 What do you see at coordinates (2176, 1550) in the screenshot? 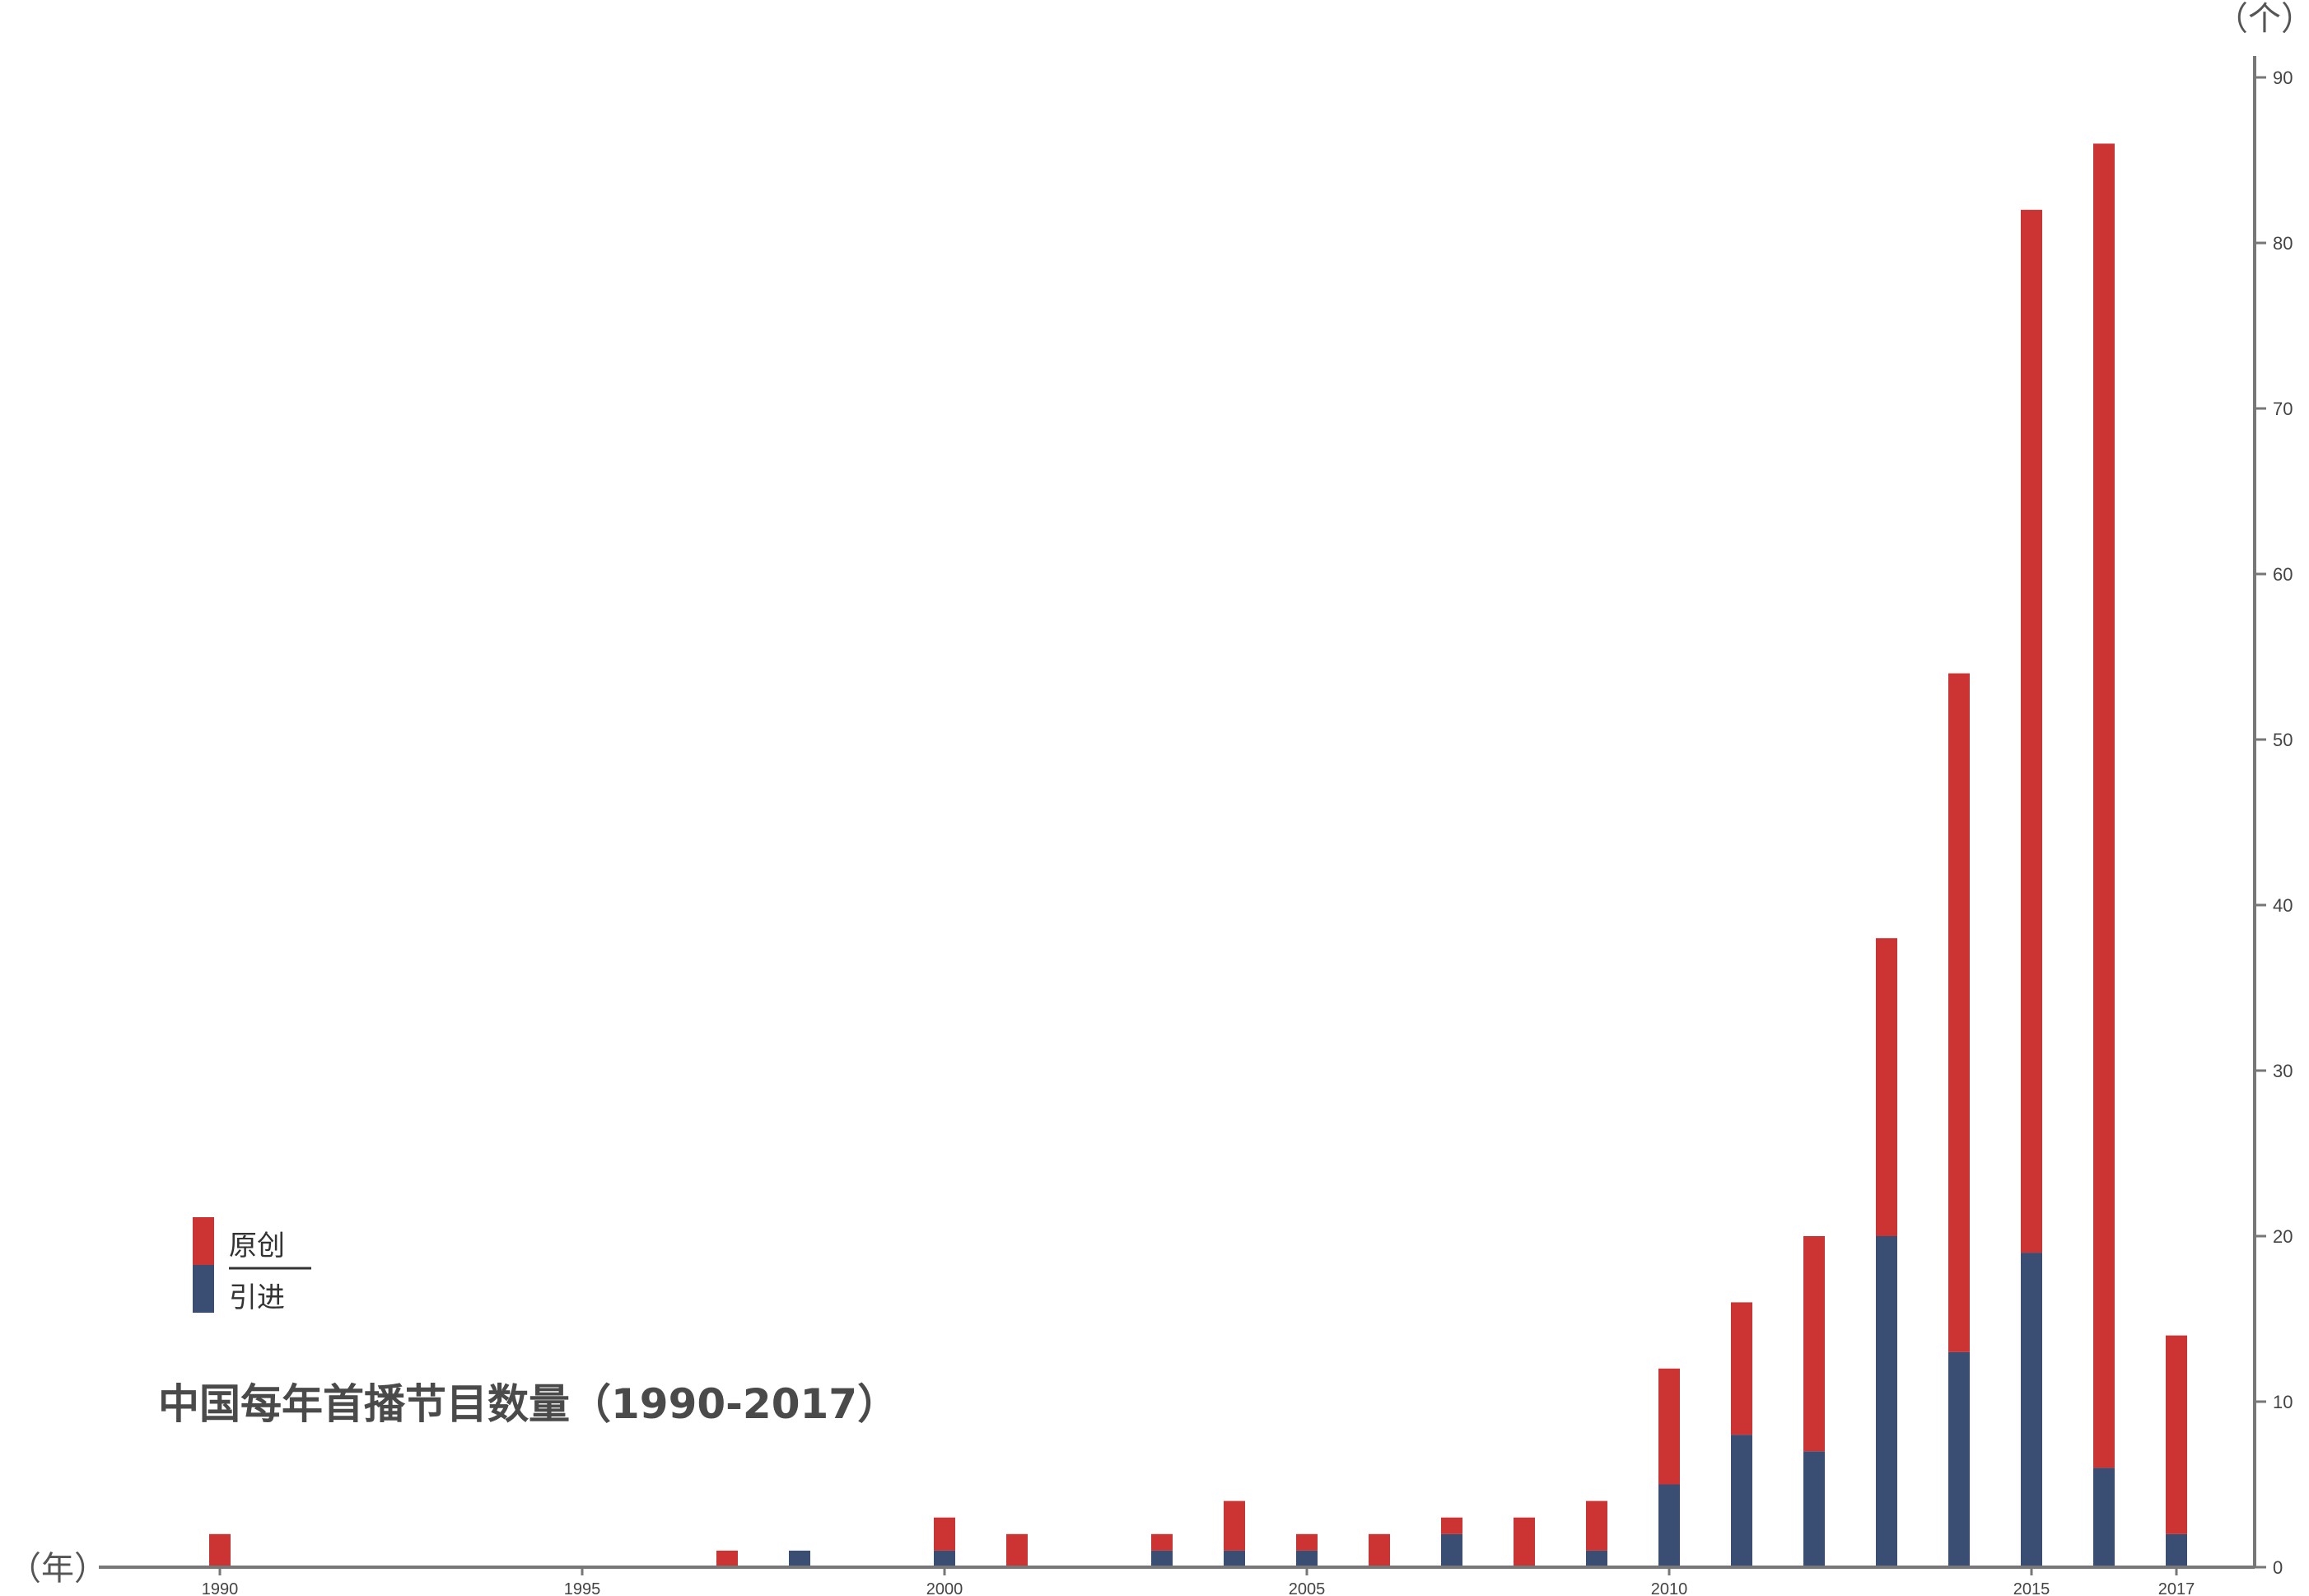
I see `bar-imported-2017` at bounding box center [2176, 1550].